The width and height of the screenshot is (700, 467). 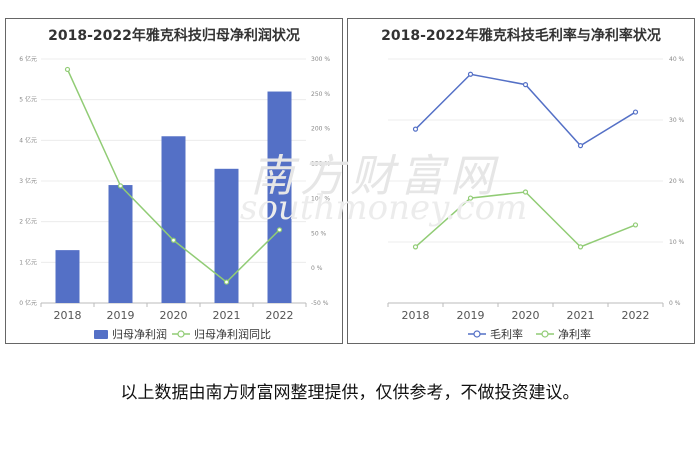 What do you see at coordinates (320, 129) in the screenshot?
I see `y-right-tick-label: 200 %` at bounding box center [320, 129].